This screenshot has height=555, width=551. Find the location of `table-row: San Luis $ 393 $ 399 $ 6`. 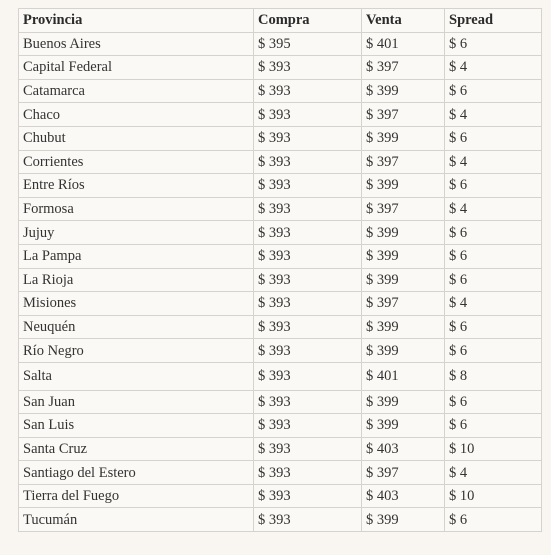

table-row: San Luis $ 393 $ 399 $ 6 is located at coordinates (280, 425).